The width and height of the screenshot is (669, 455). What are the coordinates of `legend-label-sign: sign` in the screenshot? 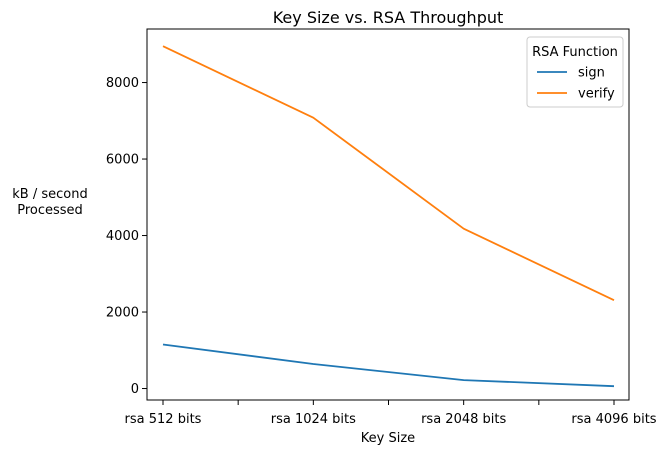 It's located at (591, 73).